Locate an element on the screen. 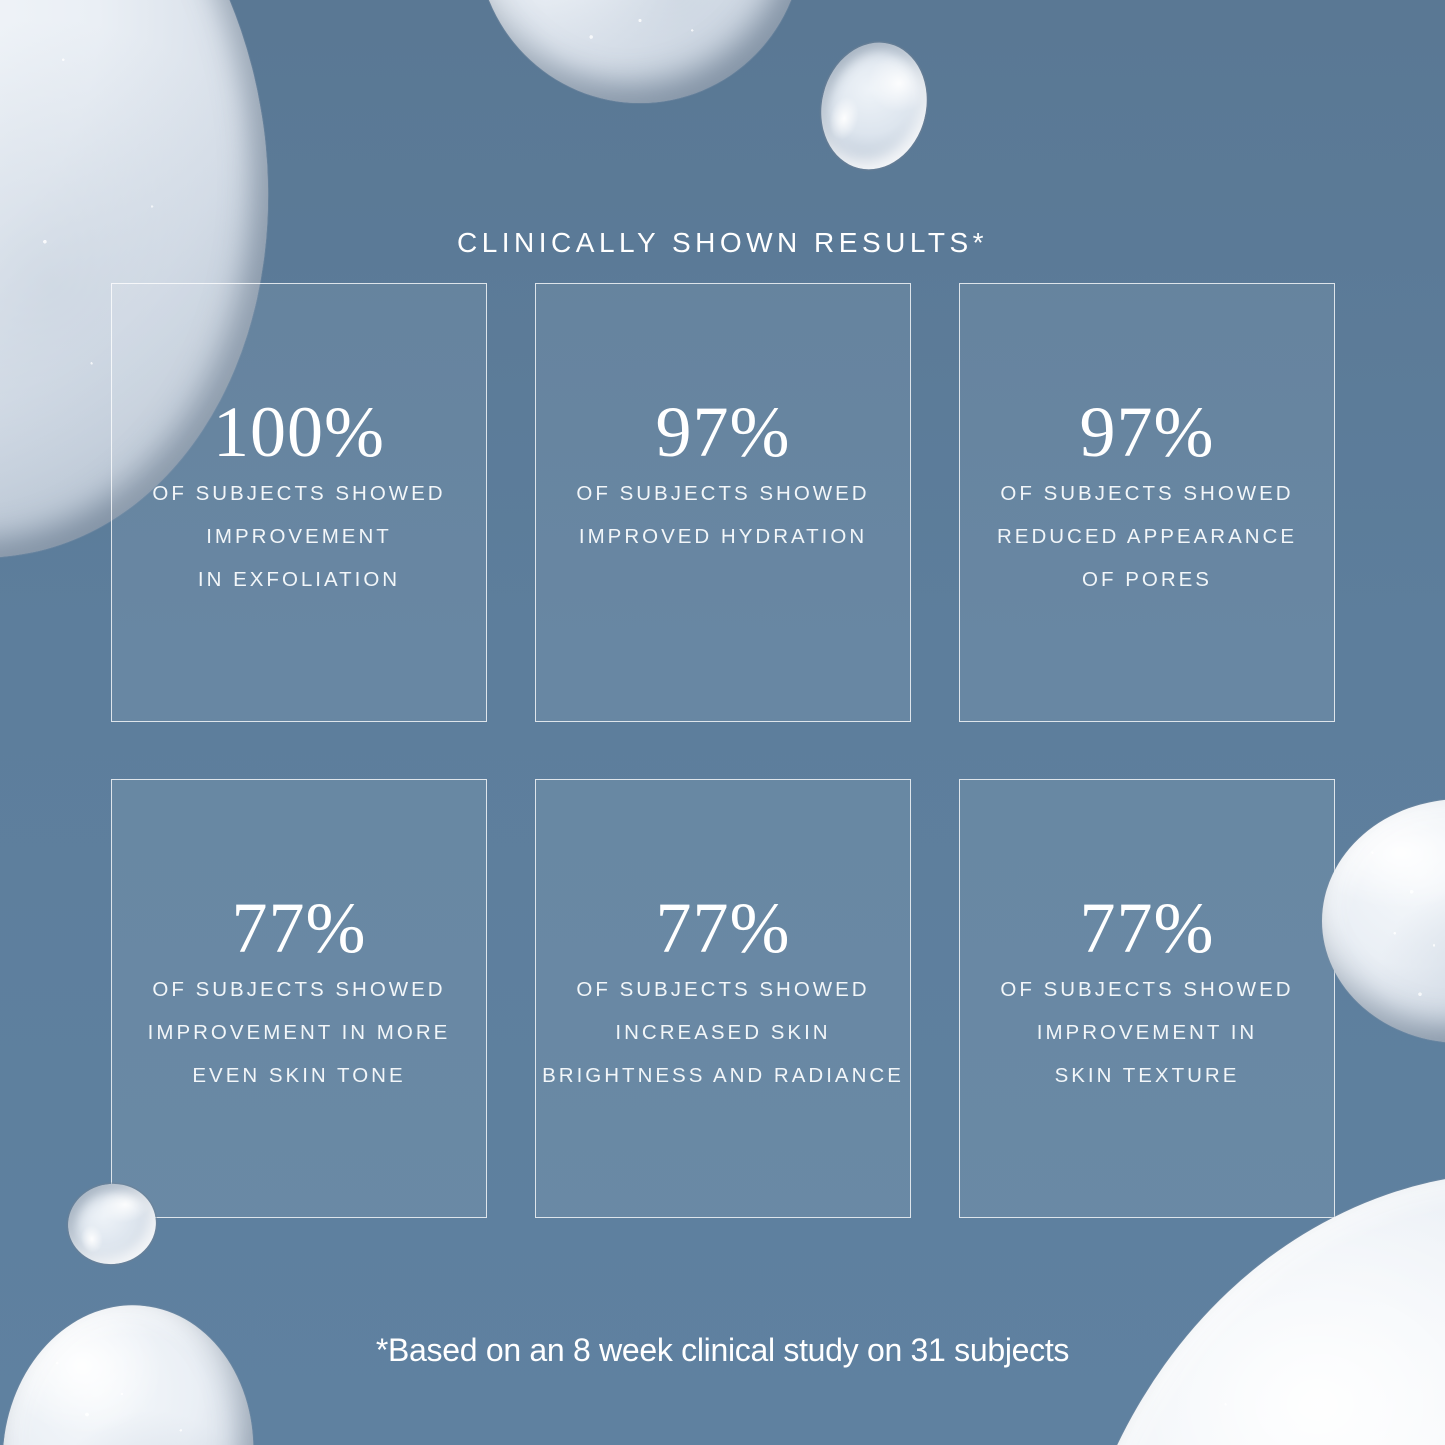 This screenshot has height=1445, width=1445. water-droplet-bottom-left-large-icon is located at coordinates (134, 1368).